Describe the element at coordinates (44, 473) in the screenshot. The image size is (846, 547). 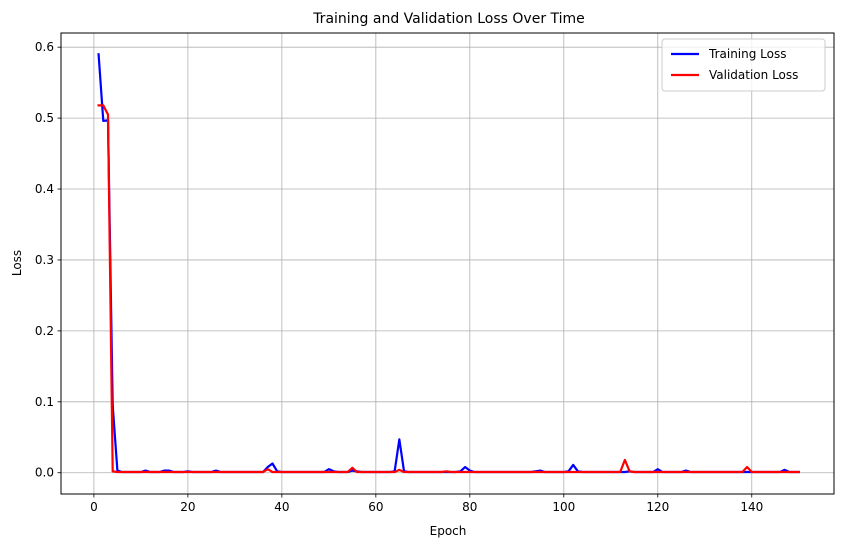
I see `y-tick-label: 0.0` at that location.